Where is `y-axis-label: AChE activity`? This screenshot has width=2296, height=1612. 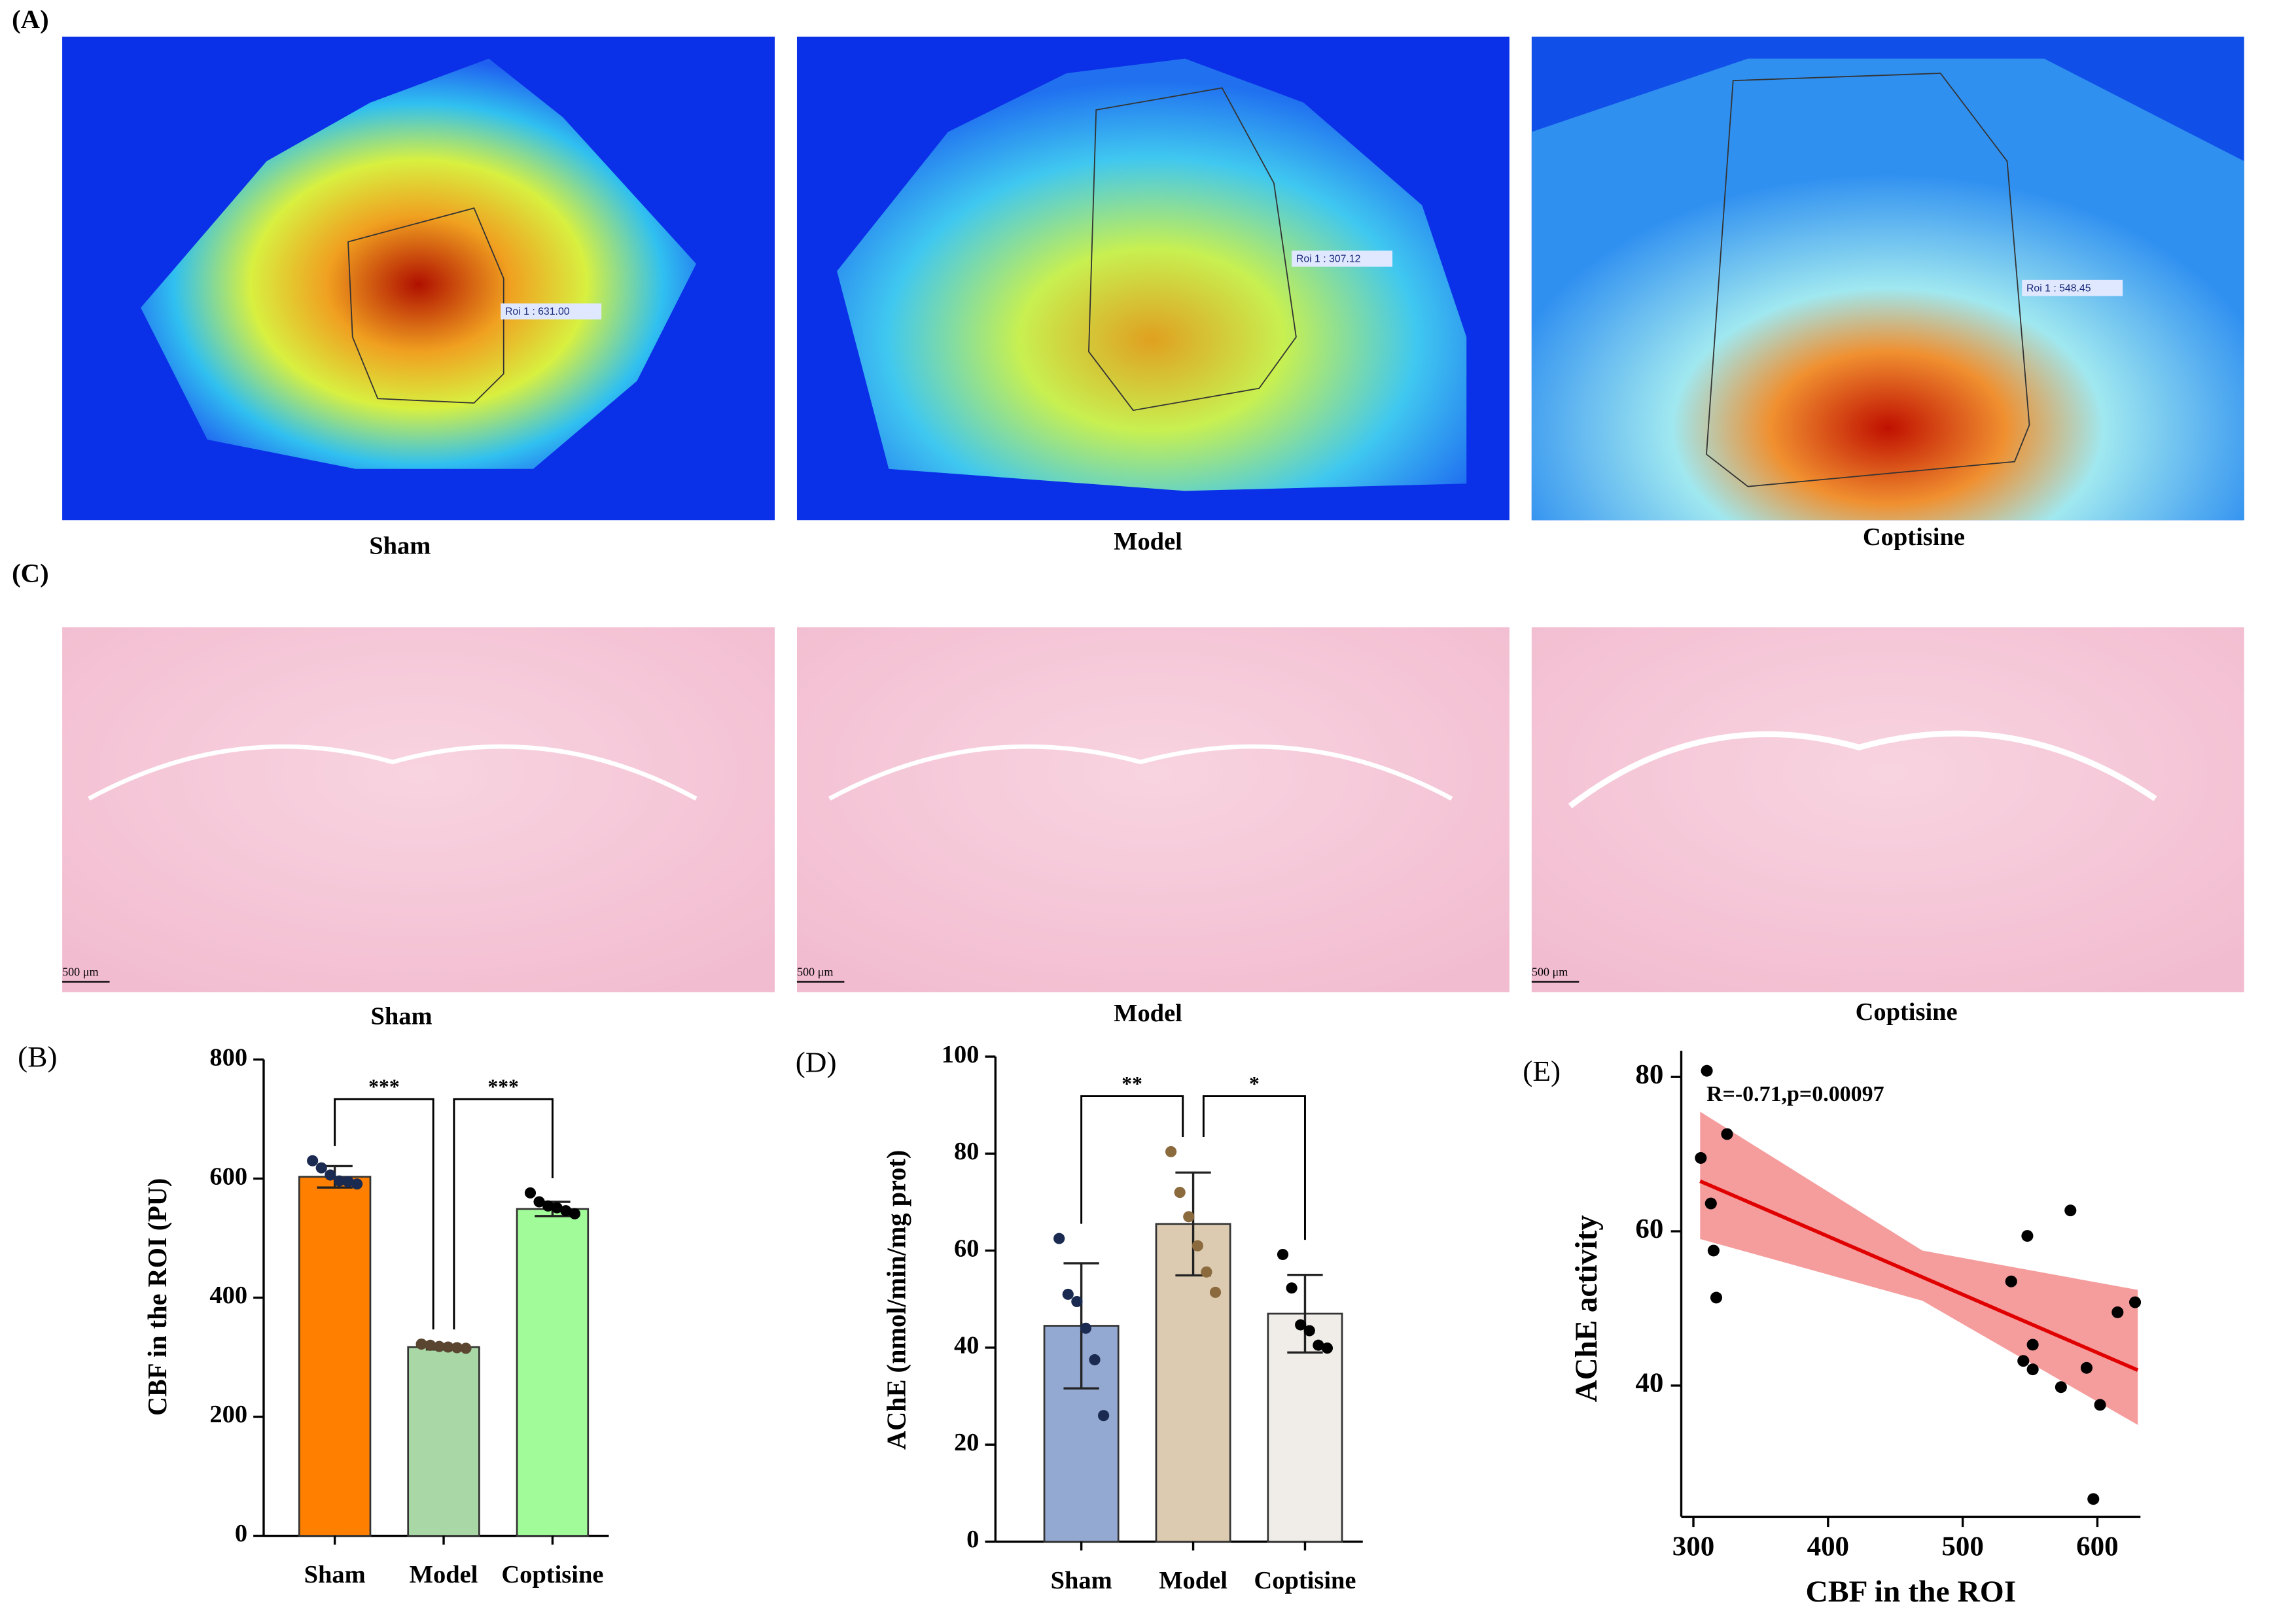 y-axis-label: AChE activity is located at coordinates (1587, 1309).